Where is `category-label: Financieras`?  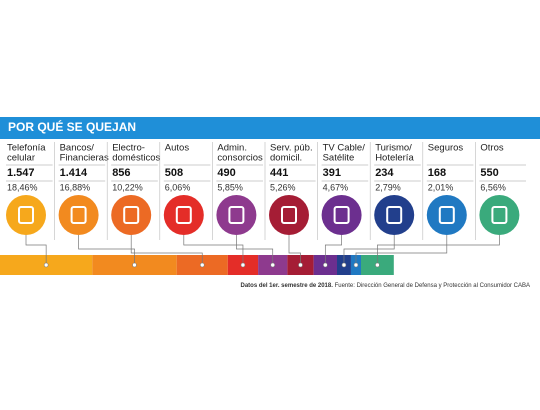 category-label: Financieras is located at coordinates (84, 158).